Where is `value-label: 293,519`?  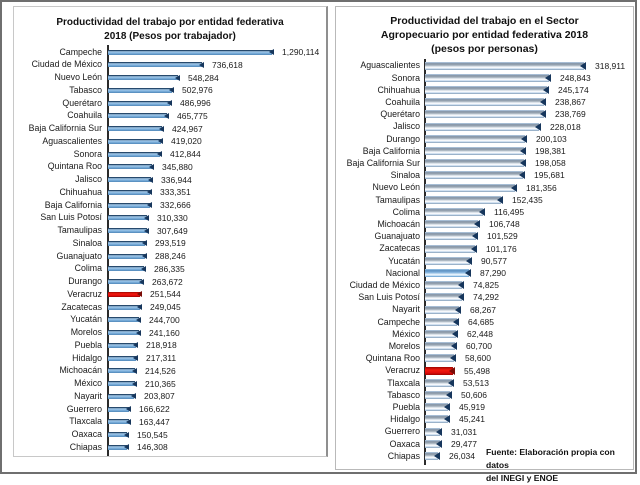
value-label: 293,519 is located at coordinates (170, 243).